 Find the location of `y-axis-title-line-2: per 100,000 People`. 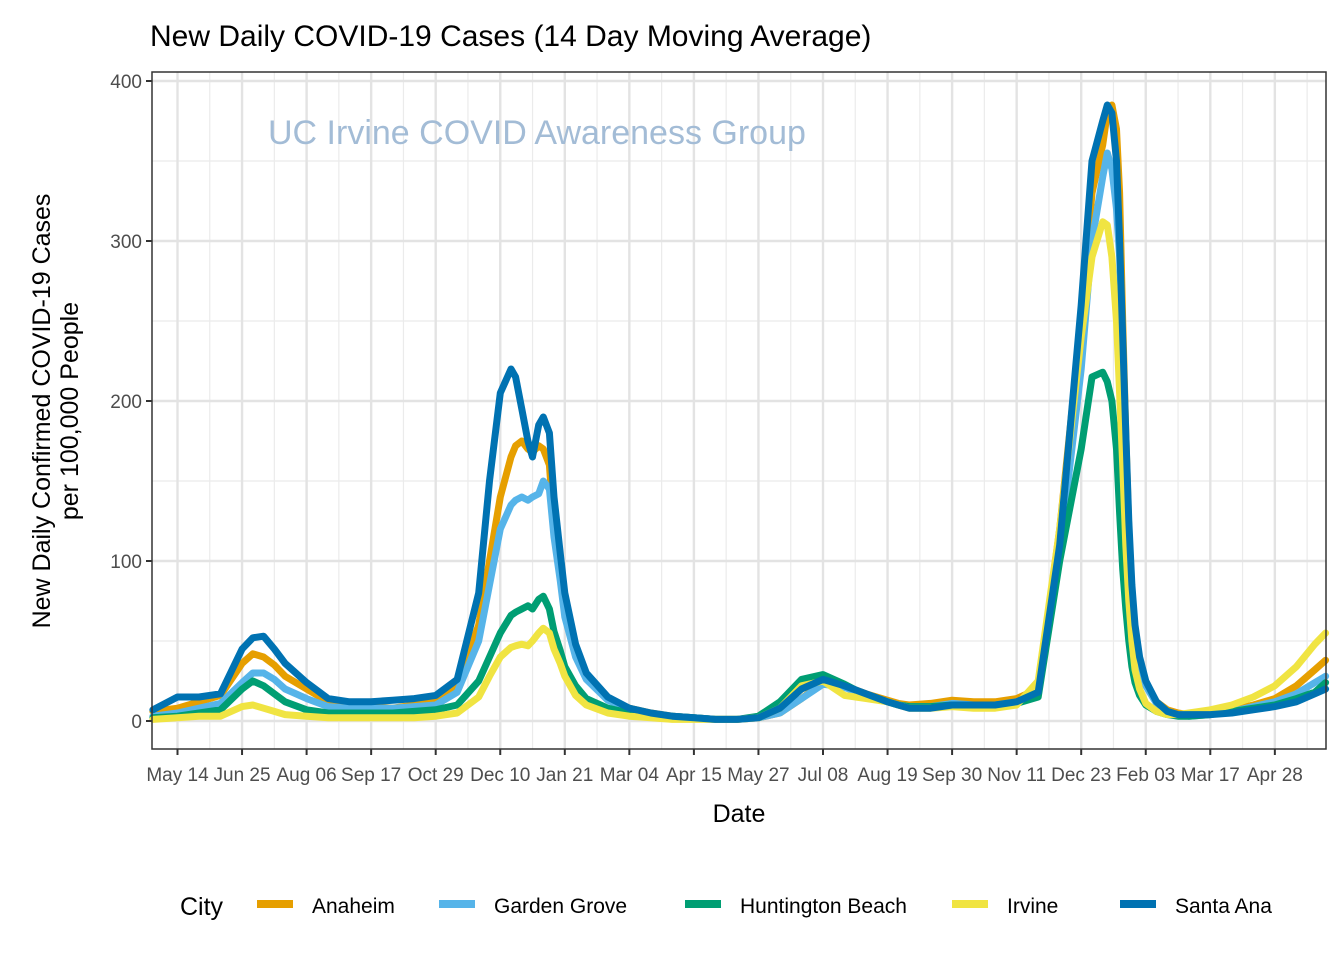

y-axis-title-line-2: per 100,000 People is located at coordinates (70, 411).